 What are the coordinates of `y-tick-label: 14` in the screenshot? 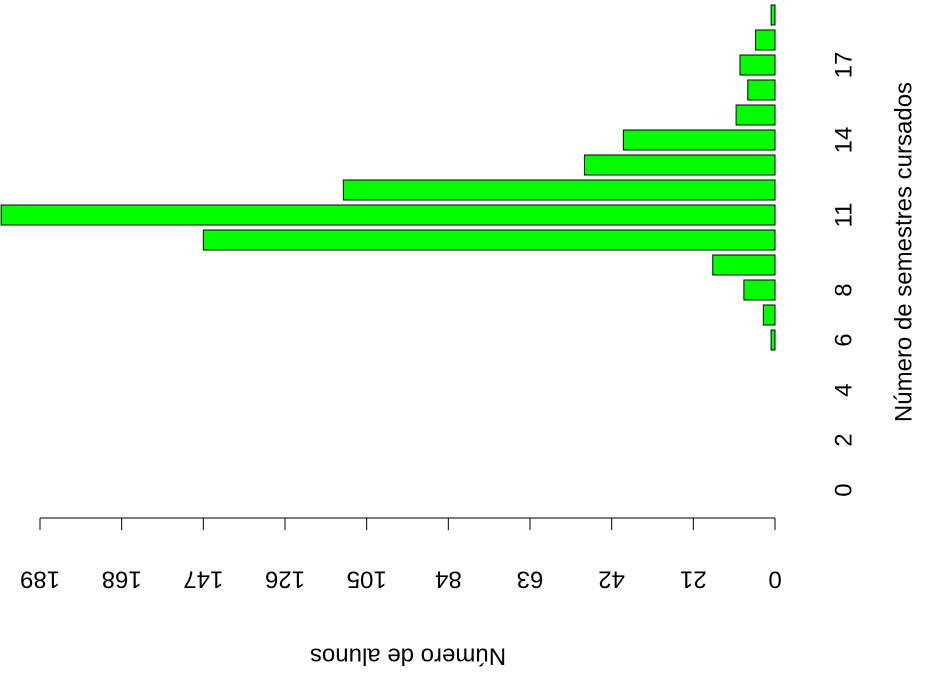 It's located at (843, 140).